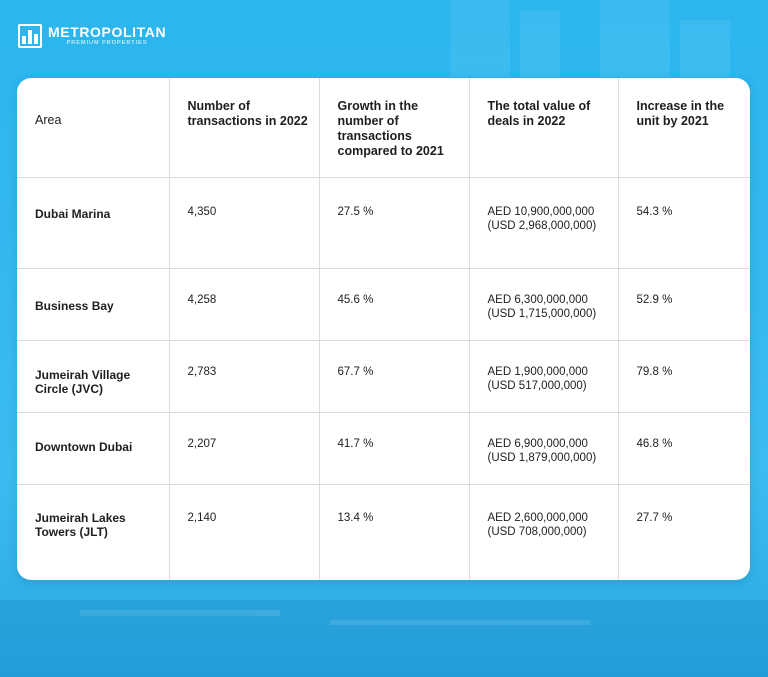 The height and width of the screenshot is (677, 768). Describe the element at coordinates (107, 43) in the screenshot. I see `brand-tagline: PREMIUM PROPERTIES` at that location.